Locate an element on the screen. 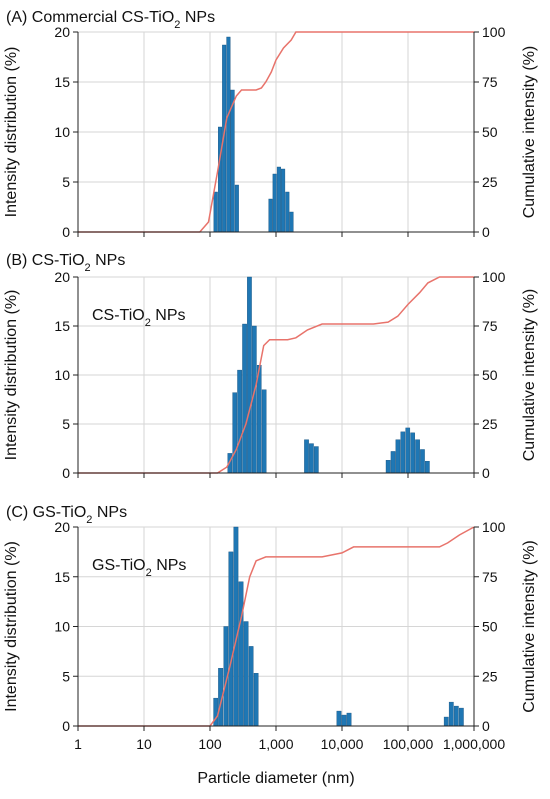  panel-title: (C) GS-TiO2 NPs is located at coordinates (66, 515).